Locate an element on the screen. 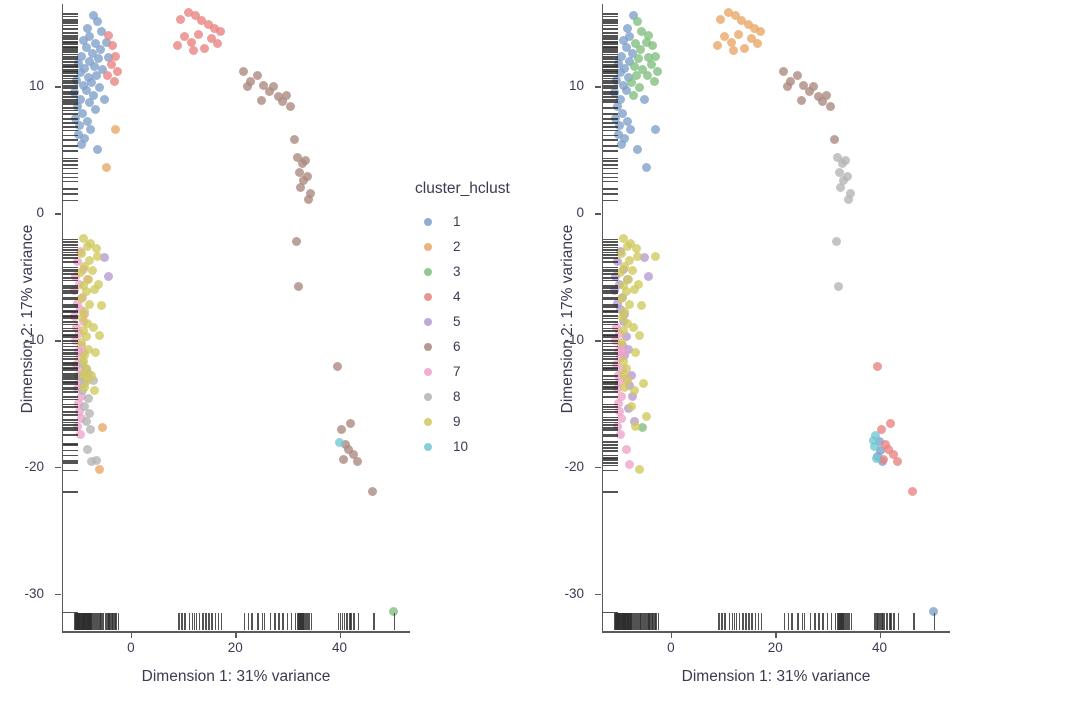 The height and width of the screenshot is (710, 1080). legend-item: 1 is located at coordinates (462, 221).